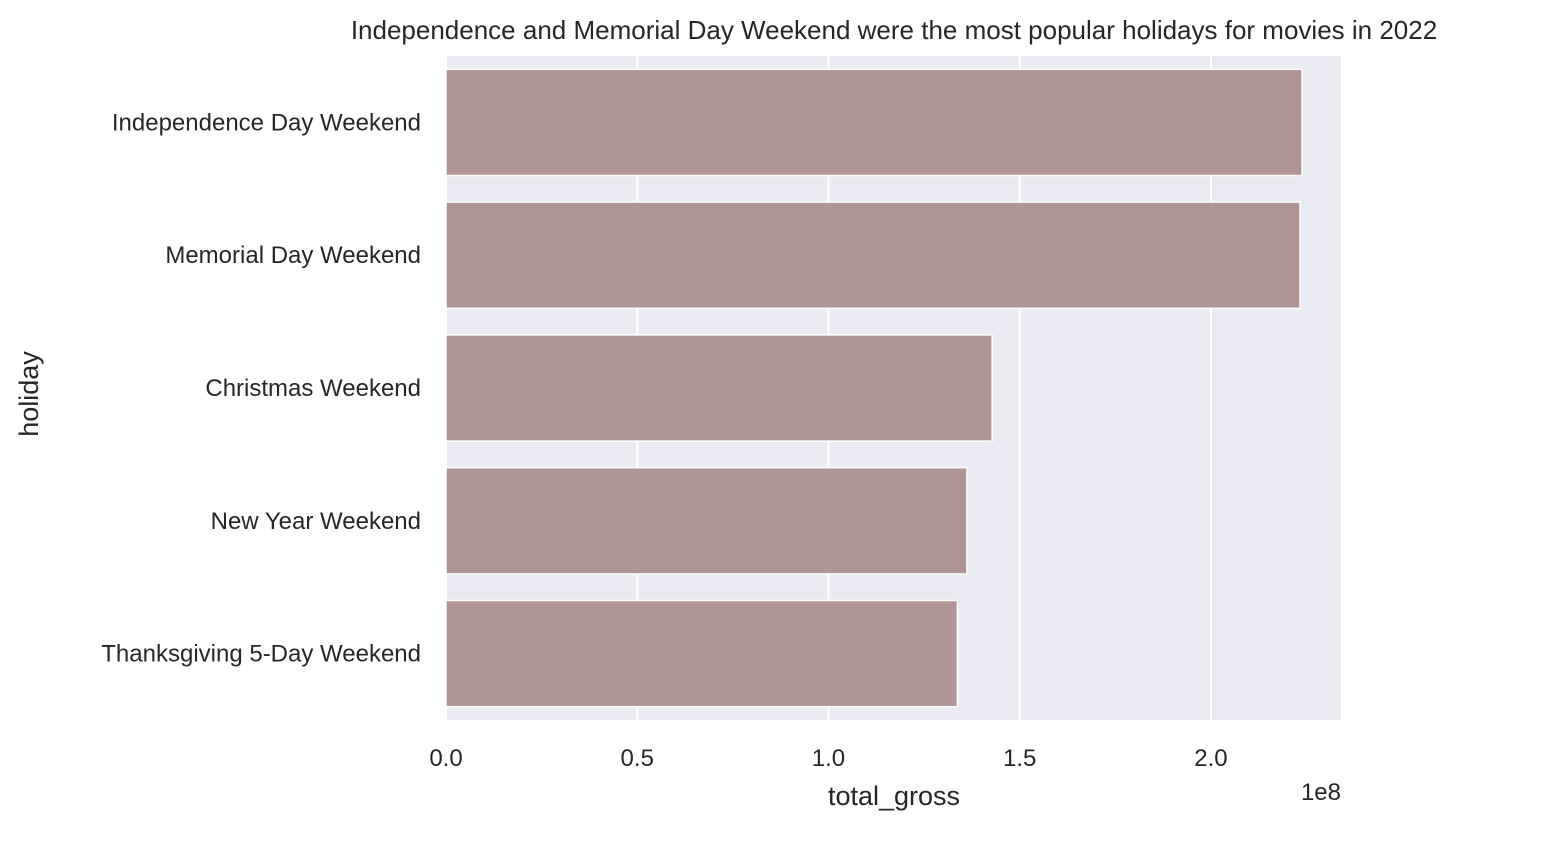 This screenshot has width=1548, height=842. What do you see at coordinates (316, 521) in the screenshot?
I see `y-tick-label: New Year Weekend` at bounding box center [316, 521].